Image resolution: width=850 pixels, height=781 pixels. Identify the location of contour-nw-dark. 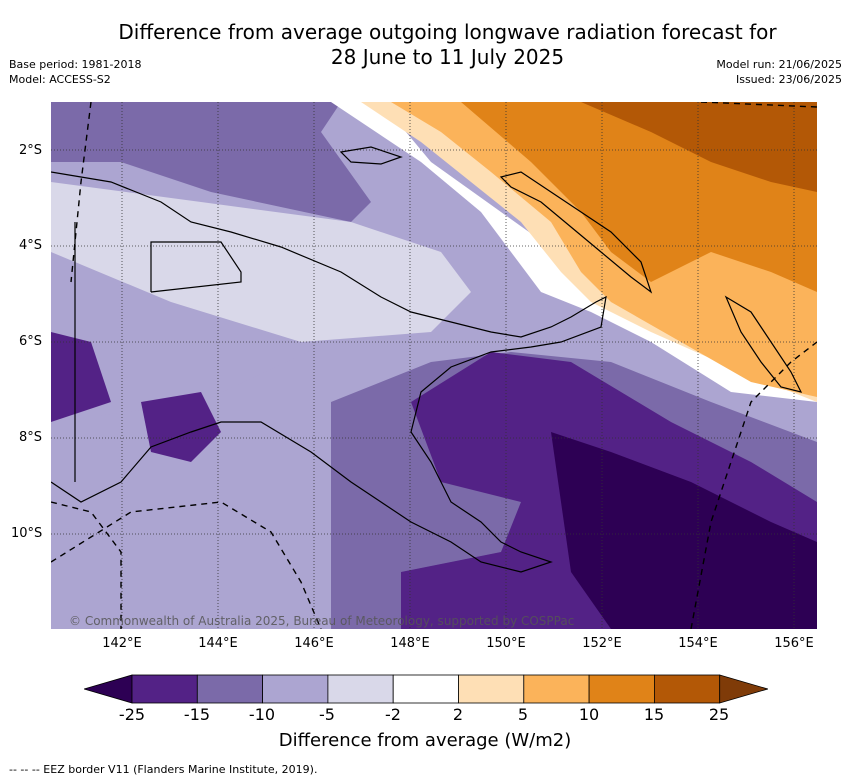
(211, 162).